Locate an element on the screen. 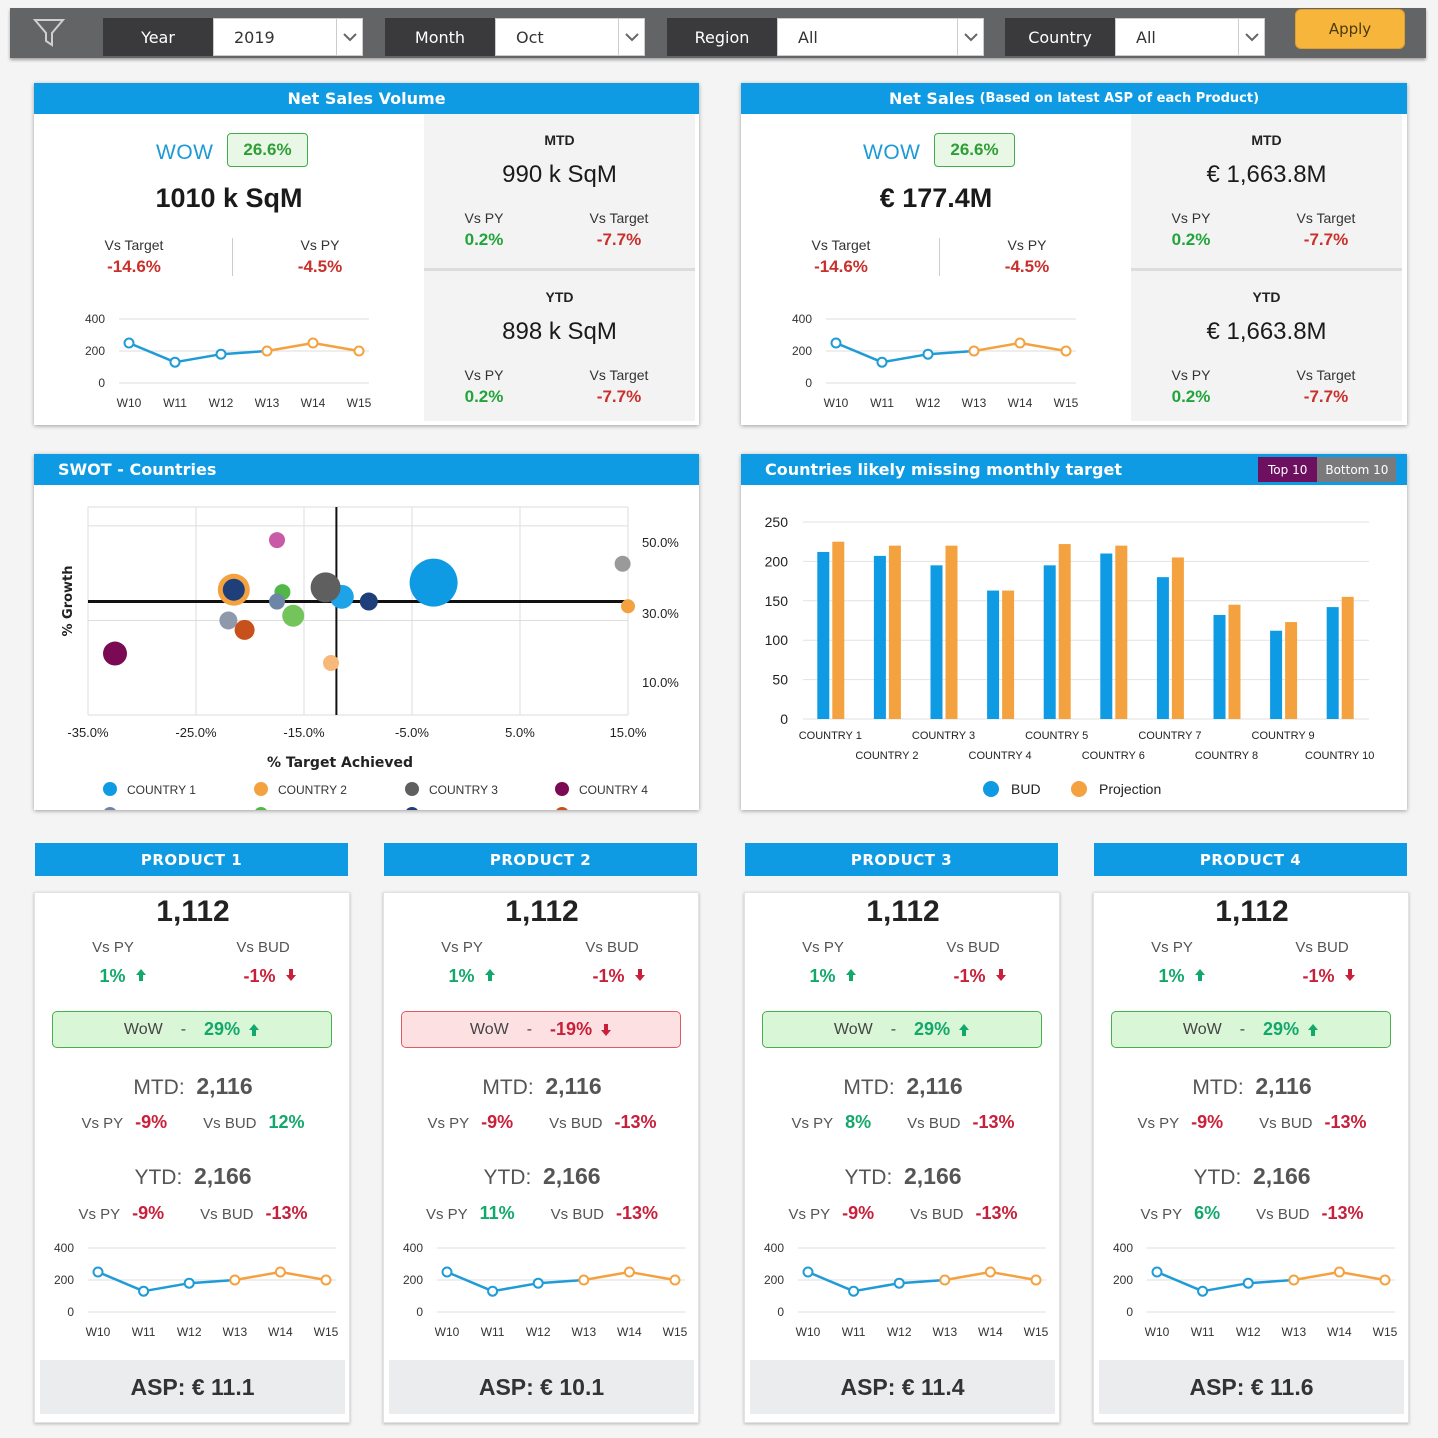 The image size is (1438, 1438). ytd-vs-py-value: 6% is located at coordinates (1207, 1213).